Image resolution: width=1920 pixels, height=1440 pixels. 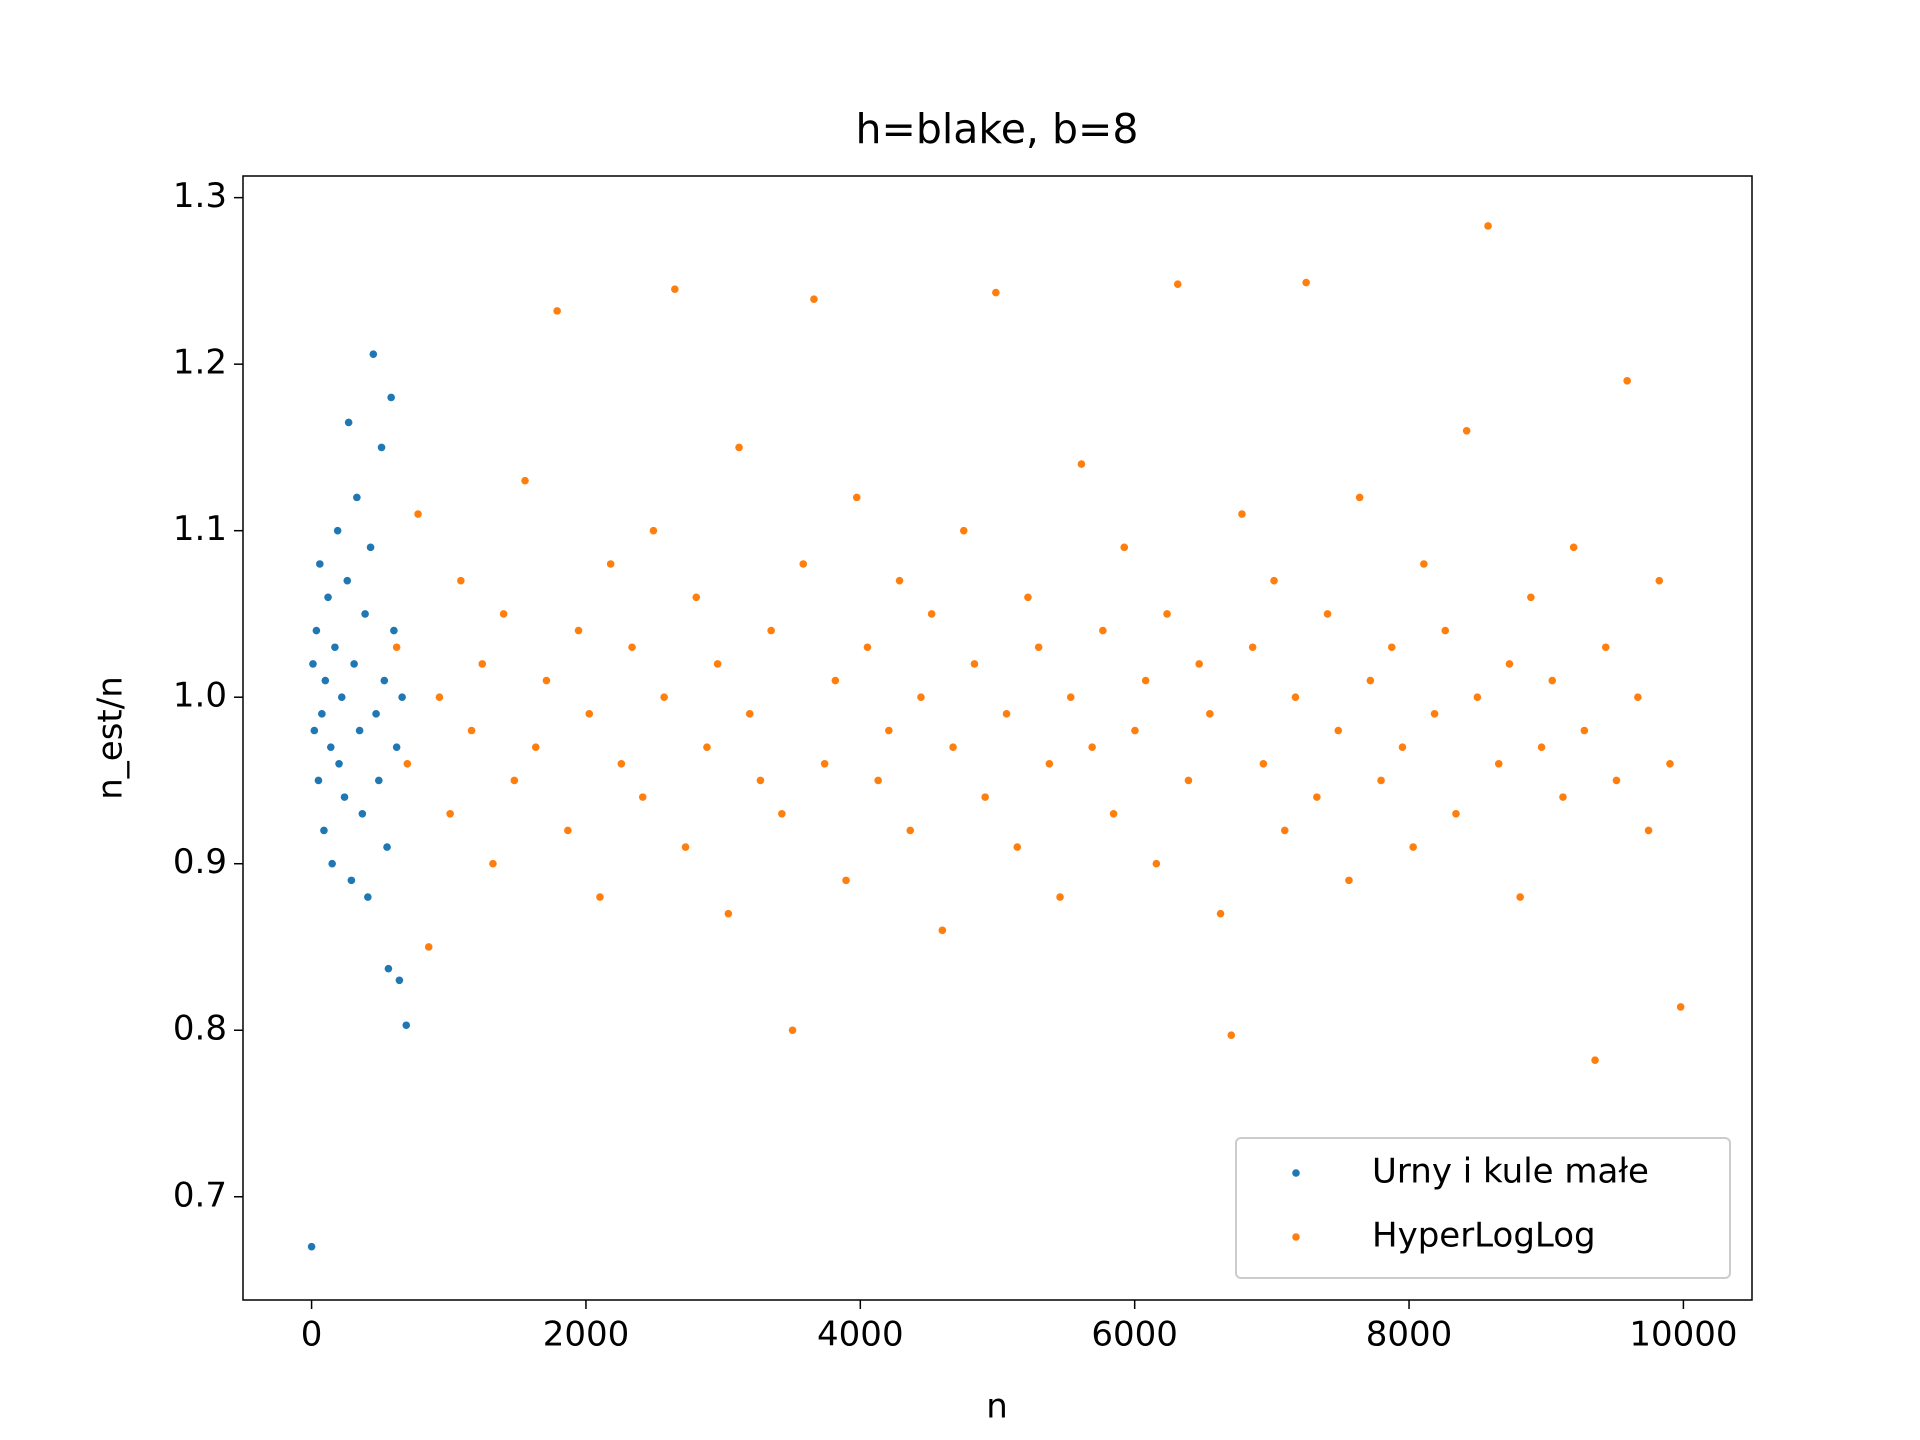 What do you see at coordinates (200, 1195) in the screenshot?
I see `y-tick-label: 0.7` at bounding box center [200, 1195].